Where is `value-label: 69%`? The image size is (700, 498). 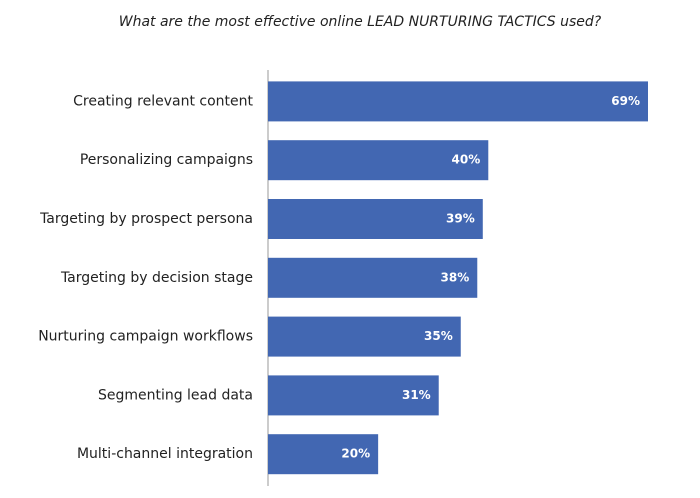 value-label: 69% is located at coordinates (625, 101).